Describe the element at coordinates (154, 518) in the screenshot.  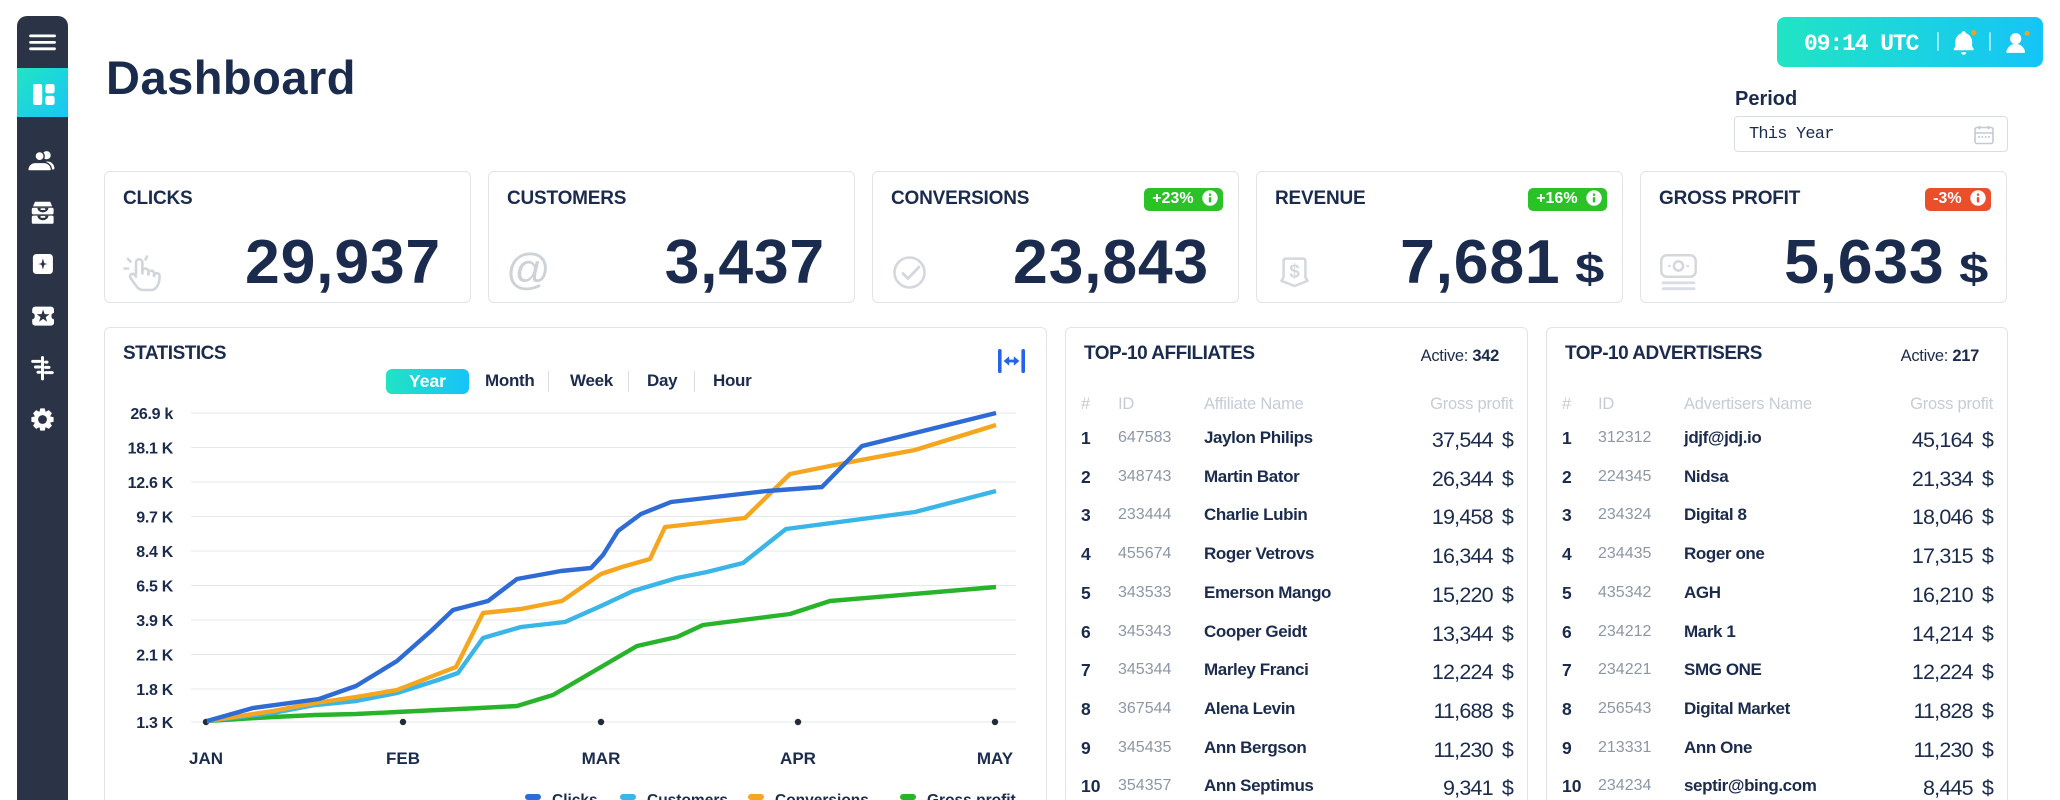
I see `svg-text: 9.7 K` at that location.